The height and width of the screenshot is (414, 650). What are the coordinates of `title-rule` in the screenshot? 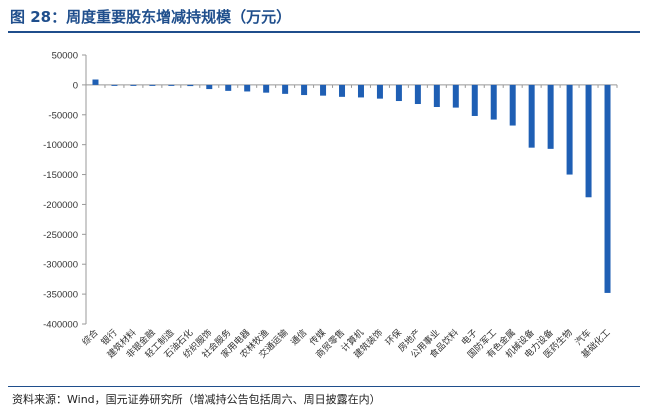 It's located at (324, 32).